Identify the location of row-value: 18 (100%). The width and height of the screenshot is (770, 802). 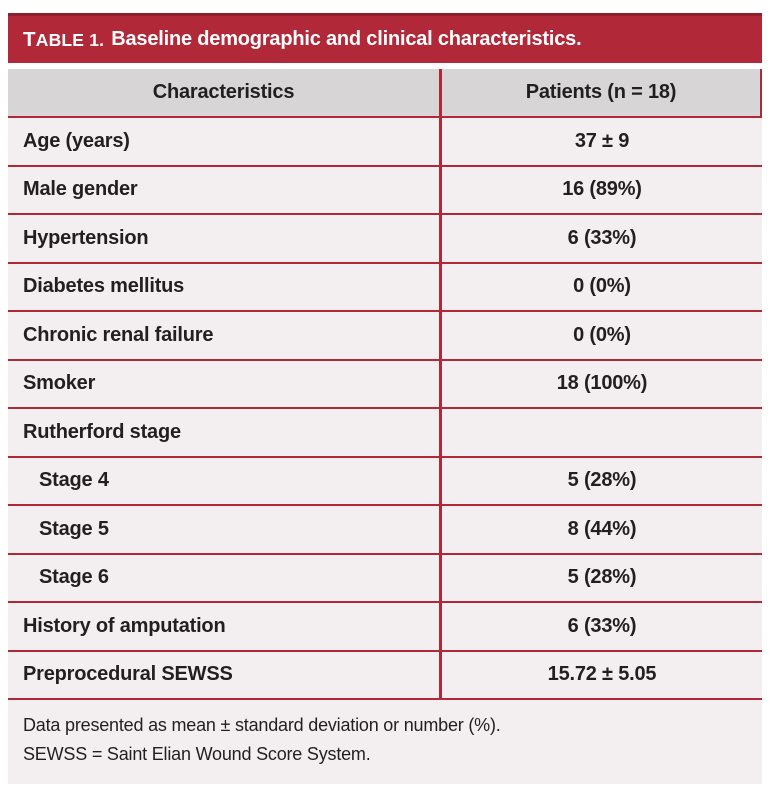
(600, 383).